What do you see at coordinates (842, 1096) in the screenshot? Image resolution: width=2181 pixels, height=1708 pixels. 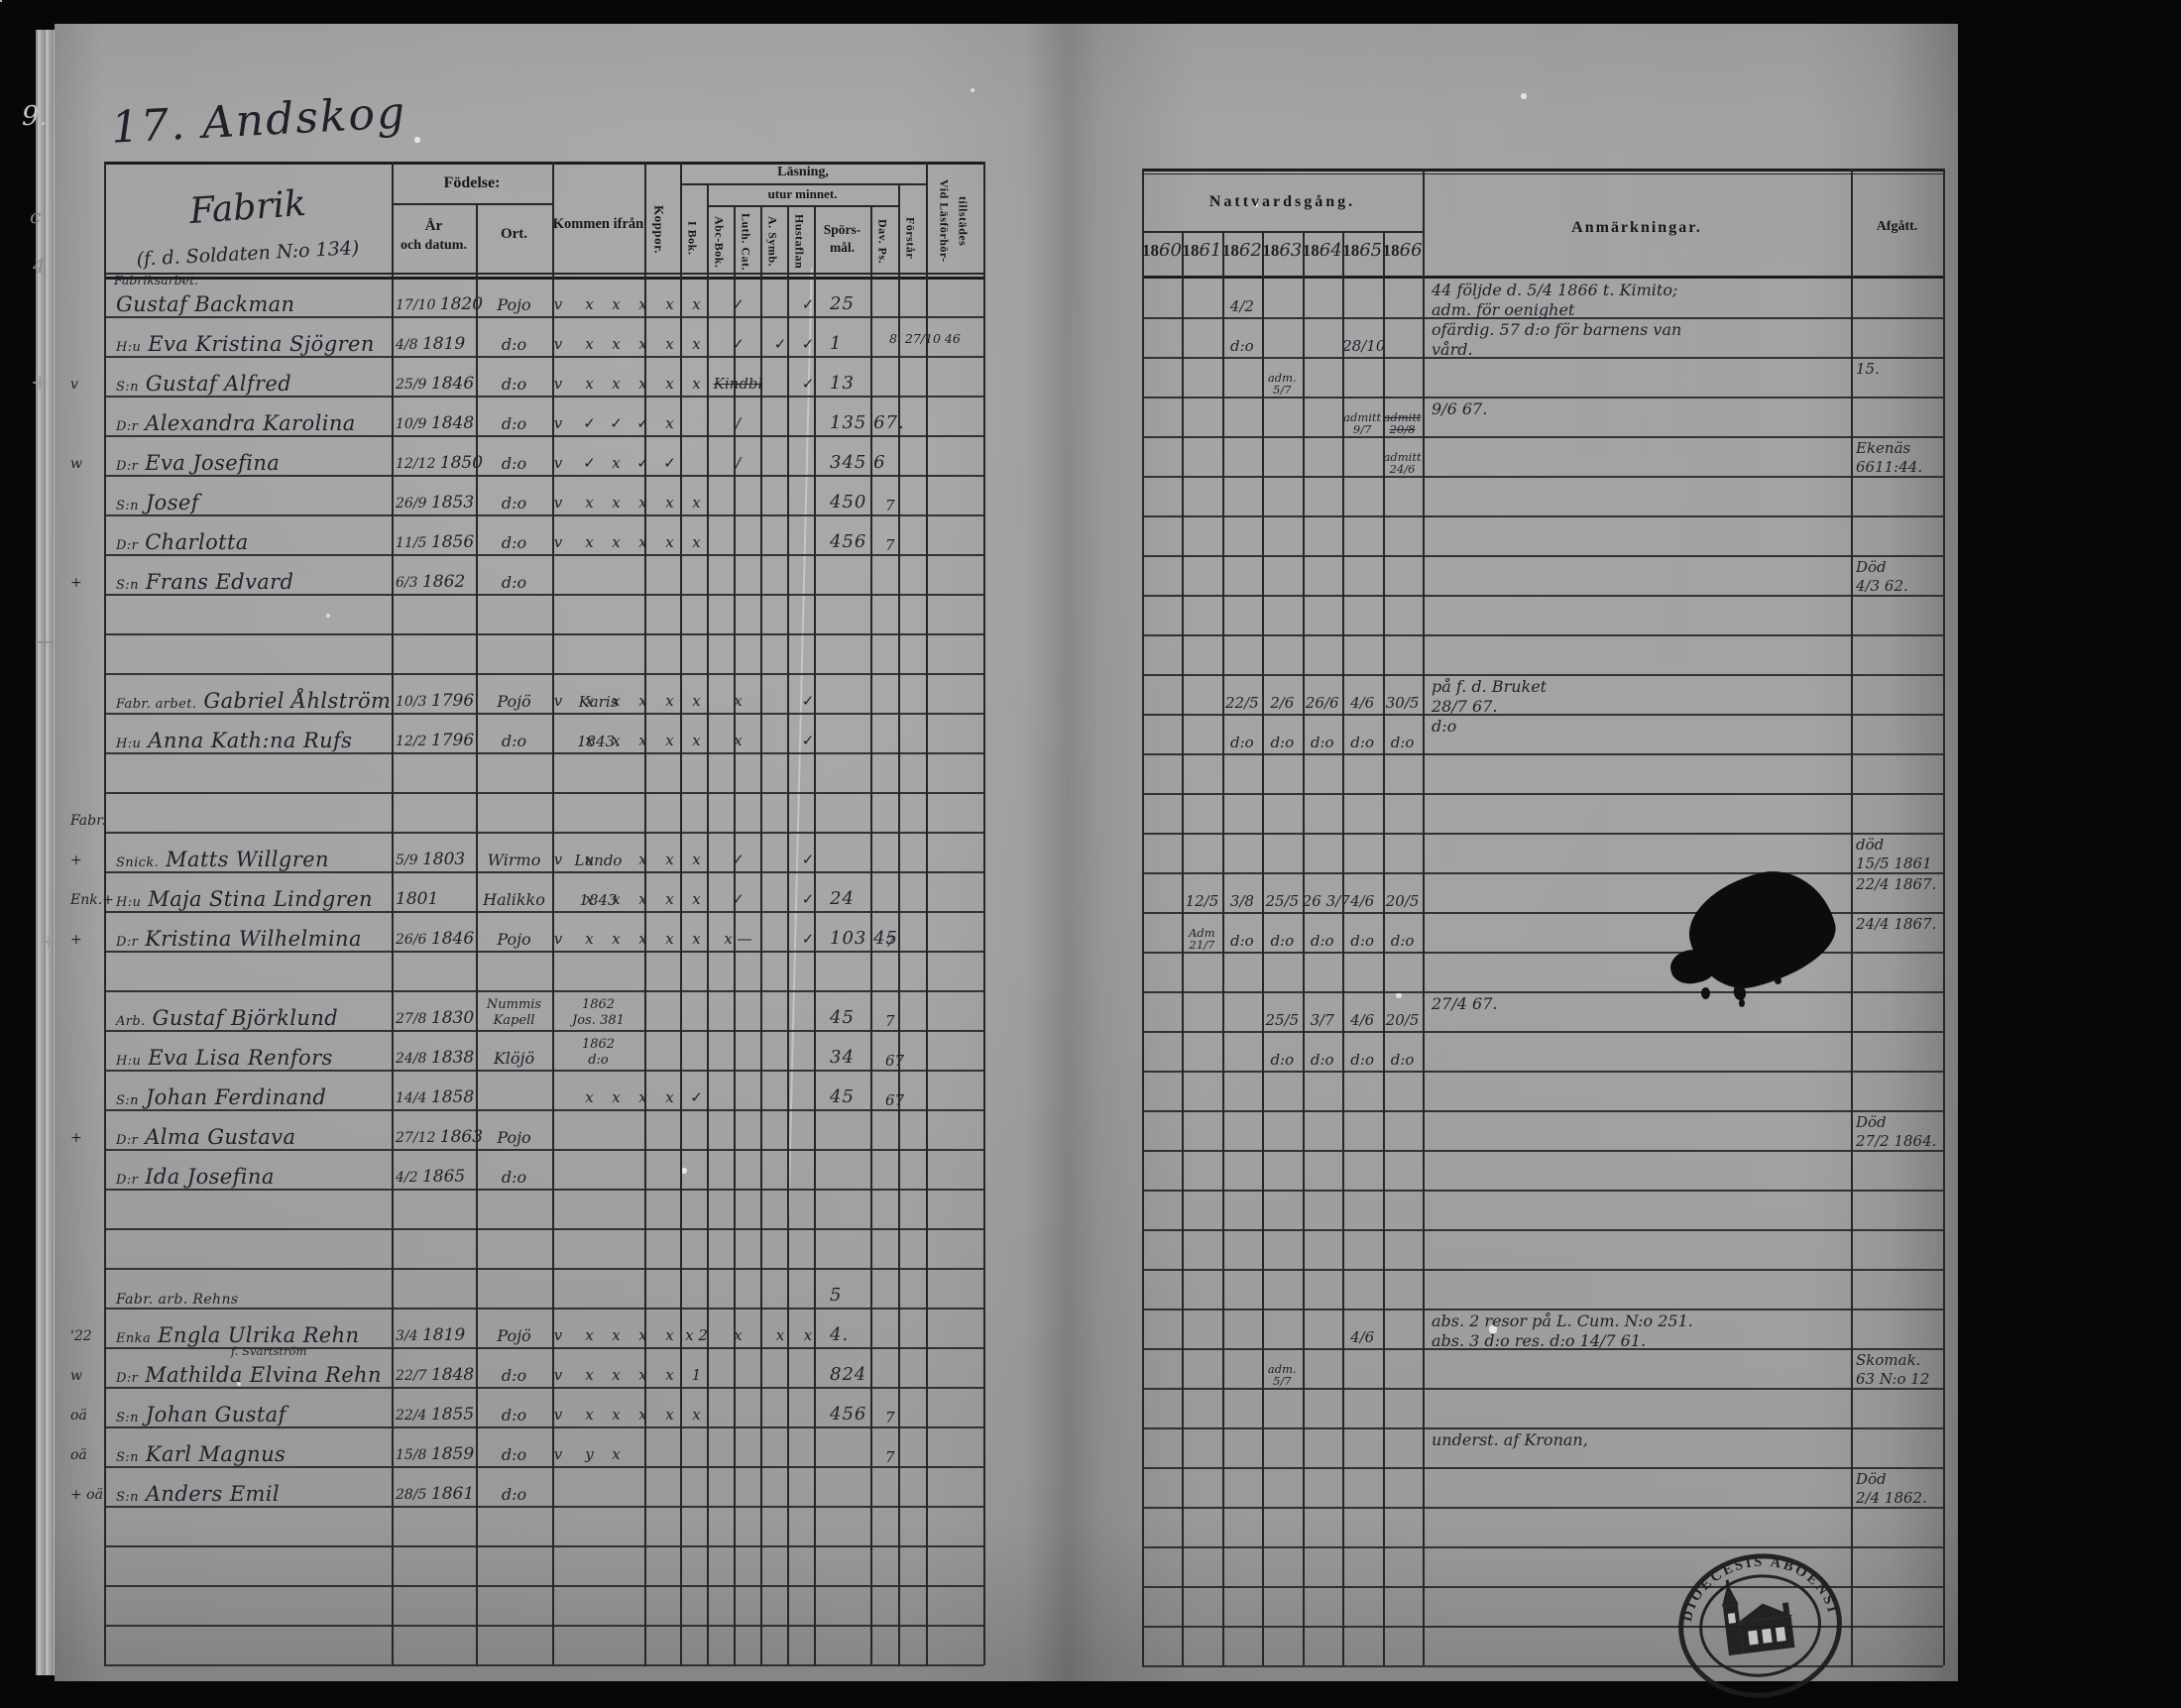 I see `attendance-number: 45` at bounding box center [842, 1096].